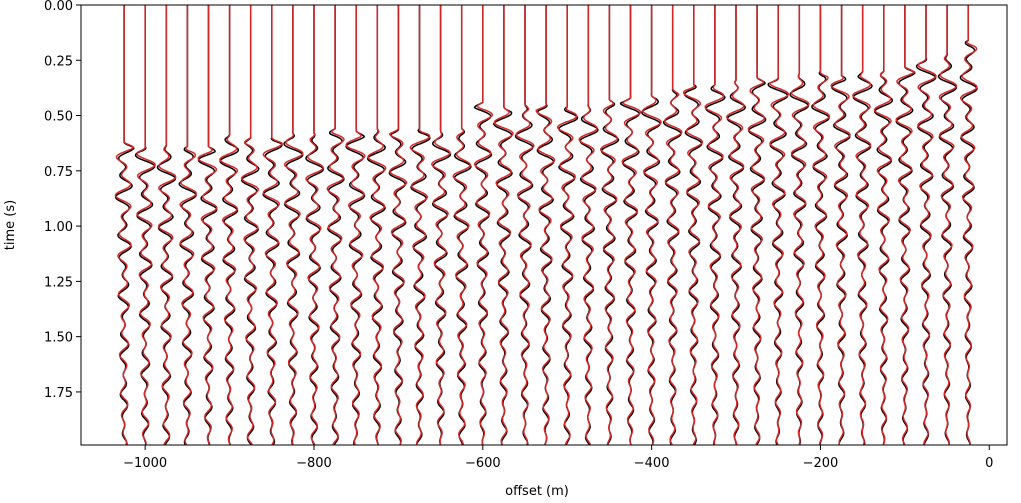  Describe the element at coordinates (821, 463) in the screenshot. I see `x-tick-label: −200` at that location.